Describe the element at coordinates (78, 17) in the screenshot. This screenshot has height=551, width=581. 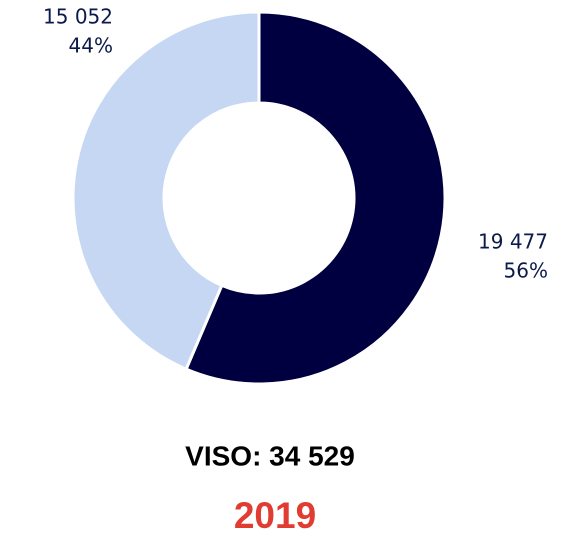
I see `value-label: 15 052` at that location.